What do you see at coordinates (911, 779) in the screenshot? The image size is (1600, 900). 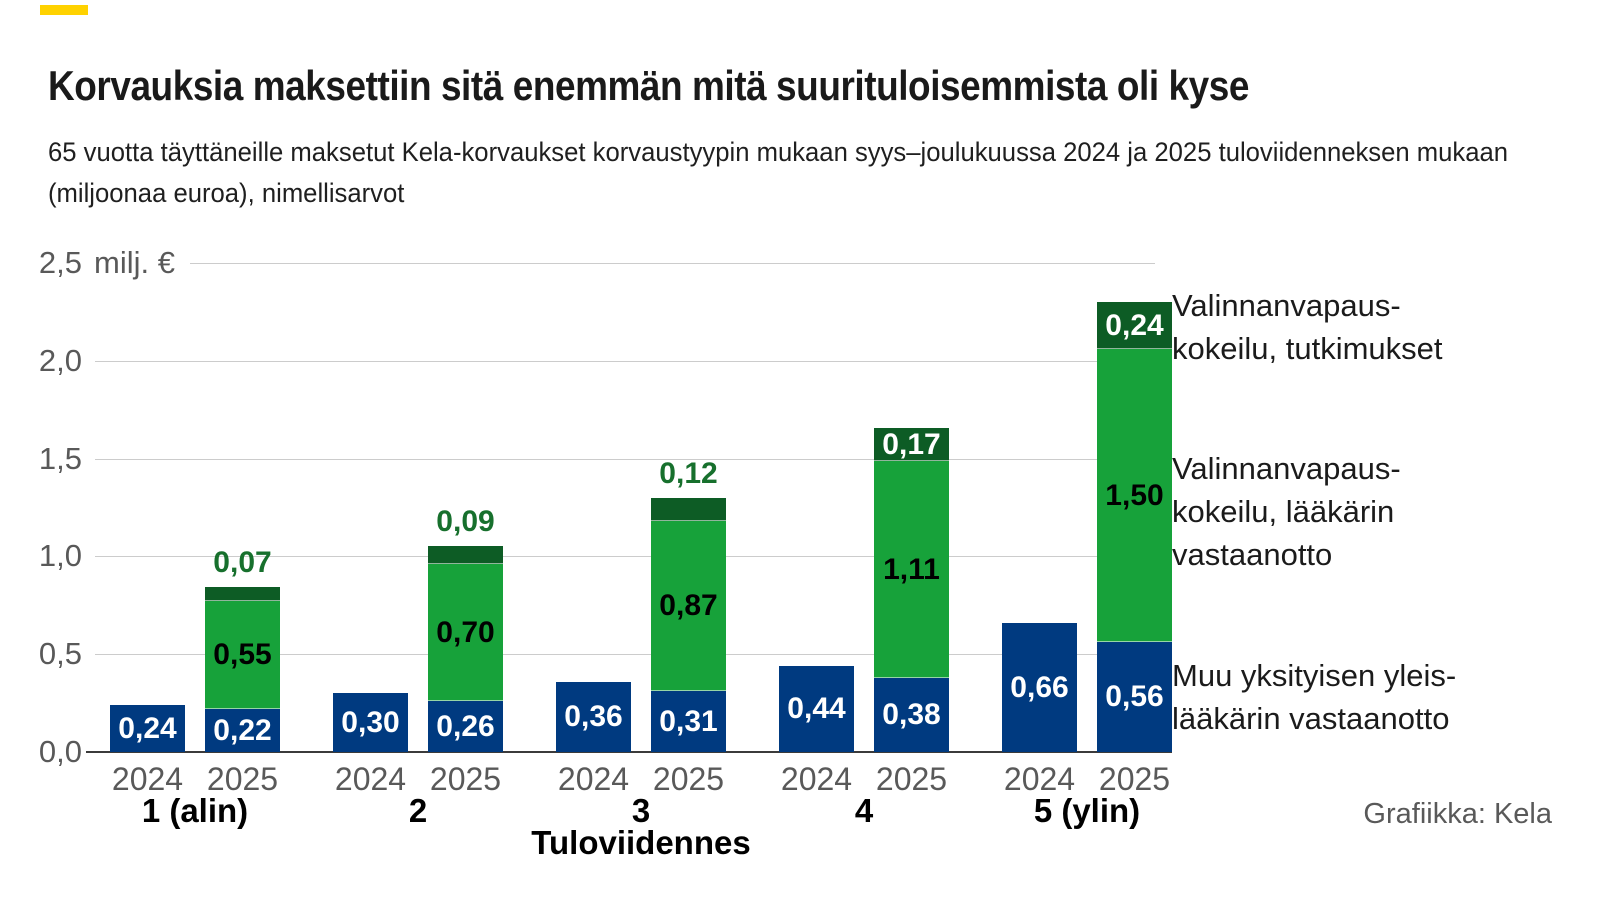 I see `x-tick-year-2025-group4: 2025` at bounding box center [911, 779].